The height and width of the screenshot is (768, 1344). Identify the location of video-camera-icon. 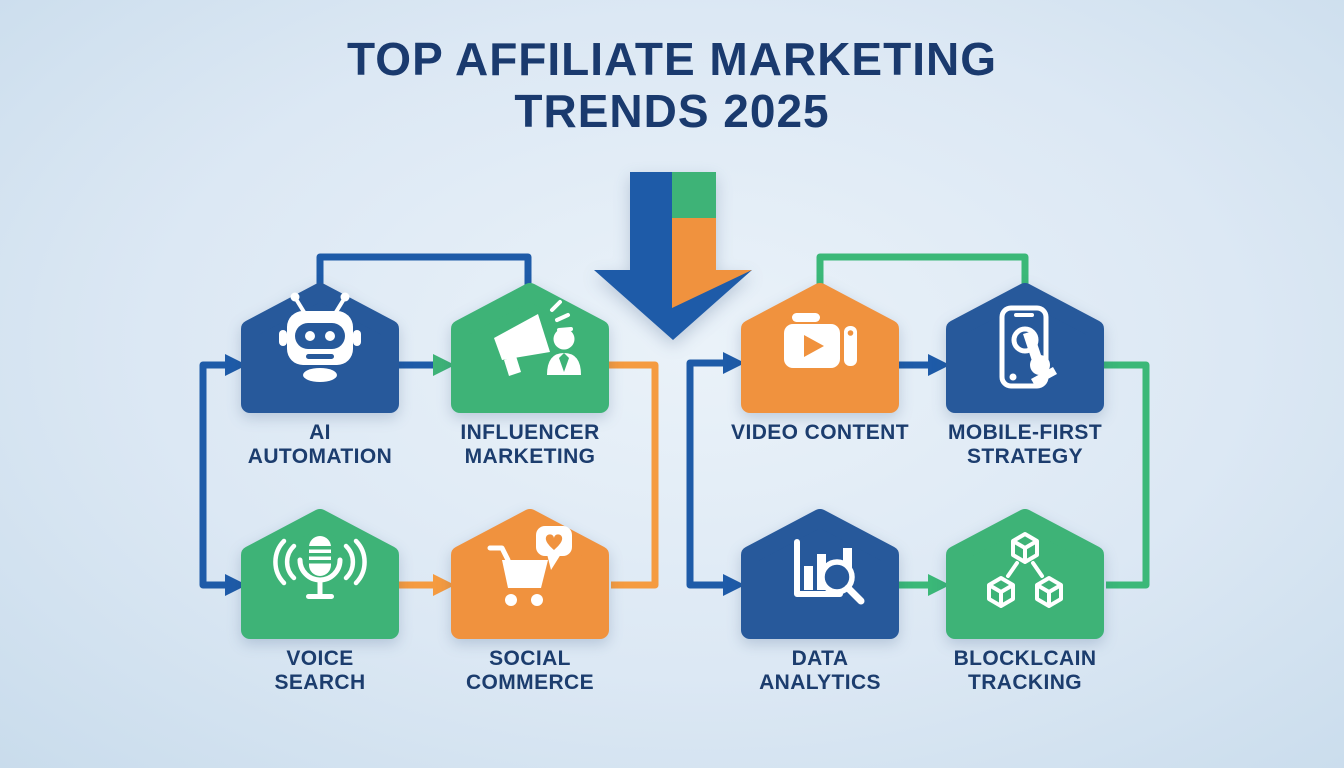
(820, 340).